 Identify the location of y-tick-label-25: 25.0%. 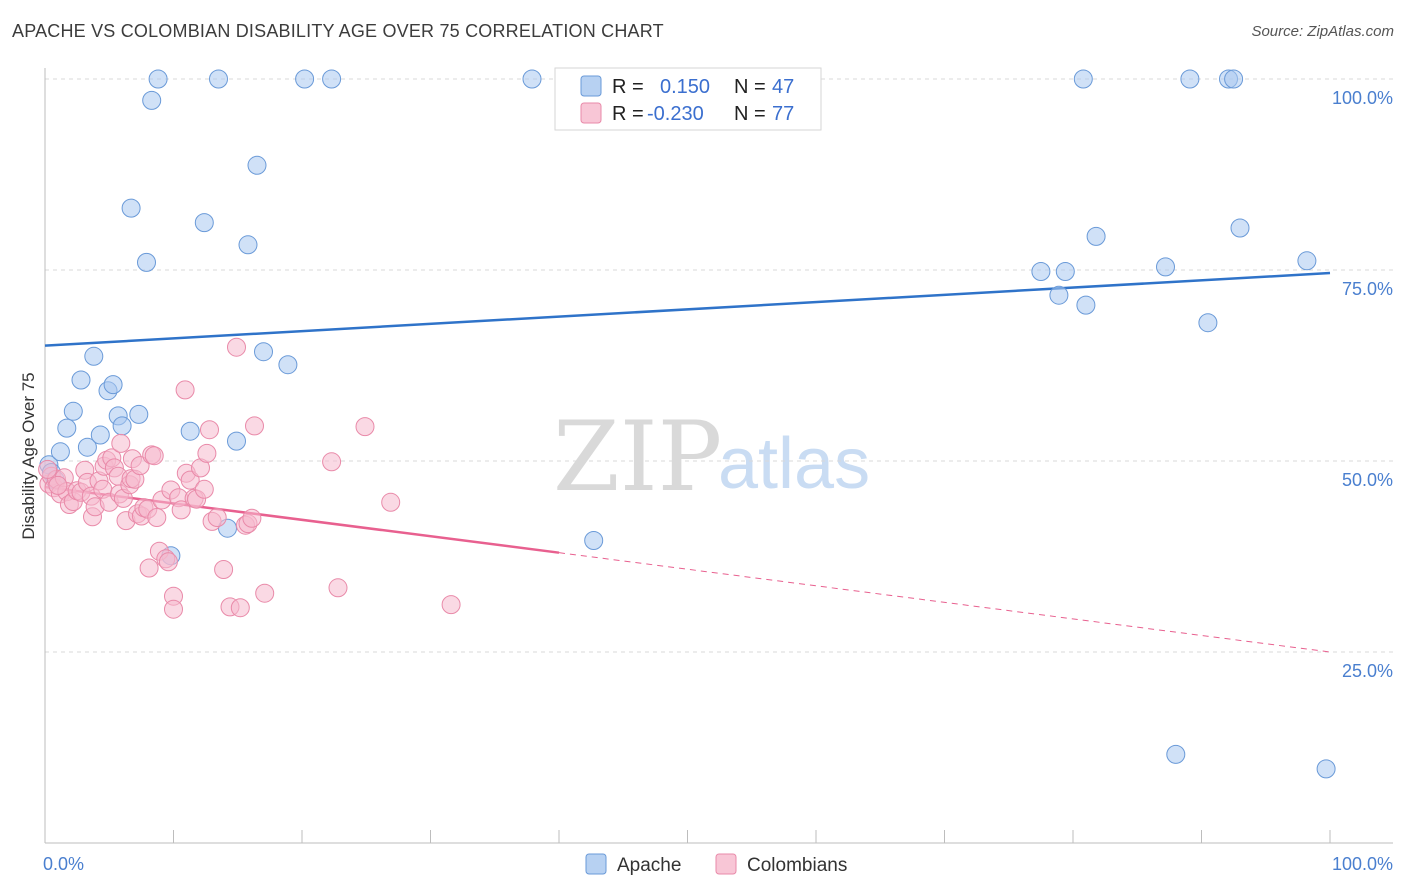
(1367, 671).